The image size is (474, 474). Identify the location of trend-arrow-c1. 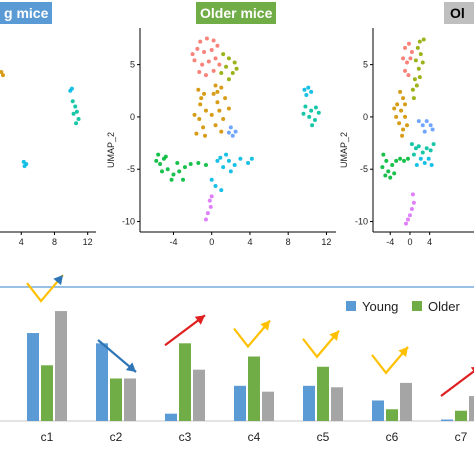
(45, 288).